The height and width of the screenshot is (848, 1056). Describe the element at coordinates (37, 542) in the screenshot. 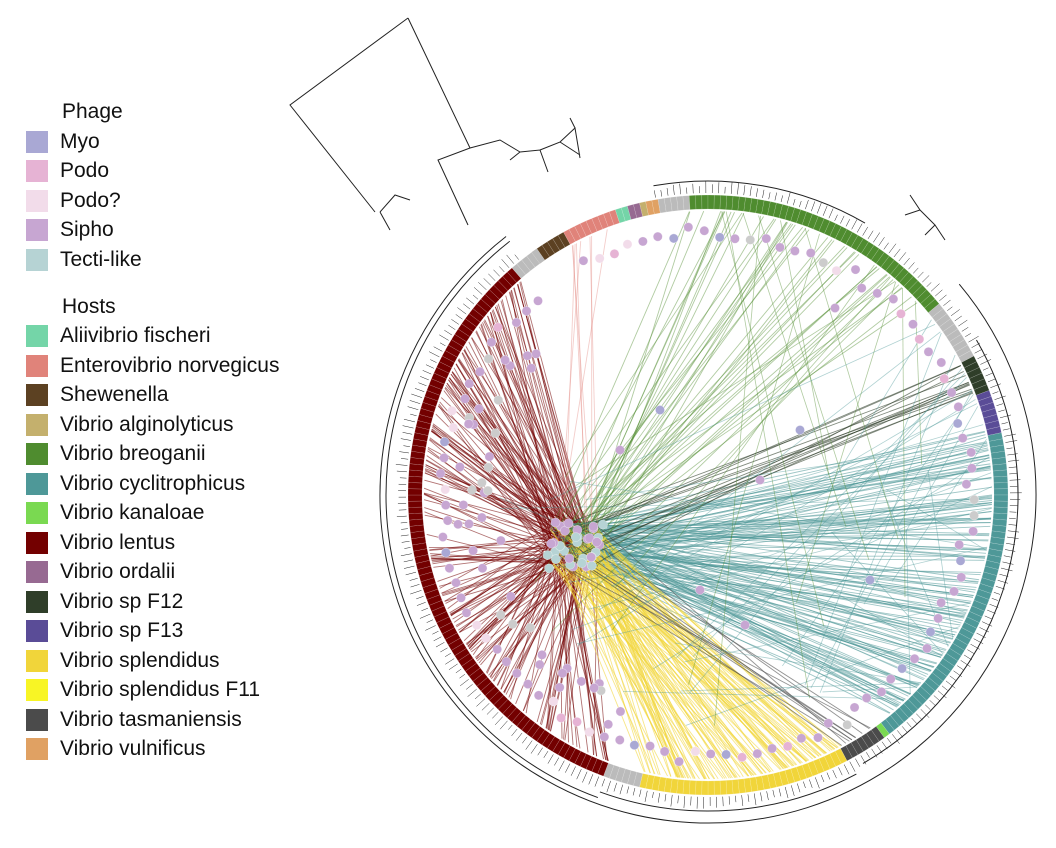

I see `host-swatch` at that location.